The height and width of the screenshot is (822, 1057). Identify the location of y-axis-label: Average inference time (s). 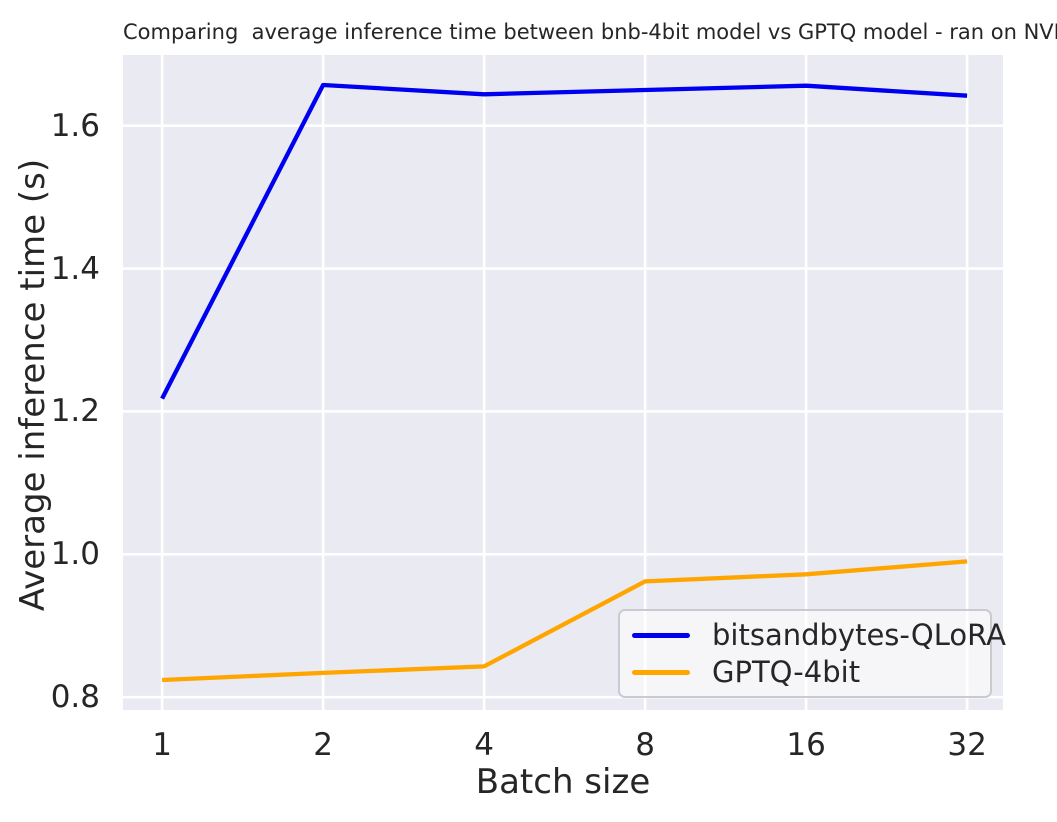
(33, 385).